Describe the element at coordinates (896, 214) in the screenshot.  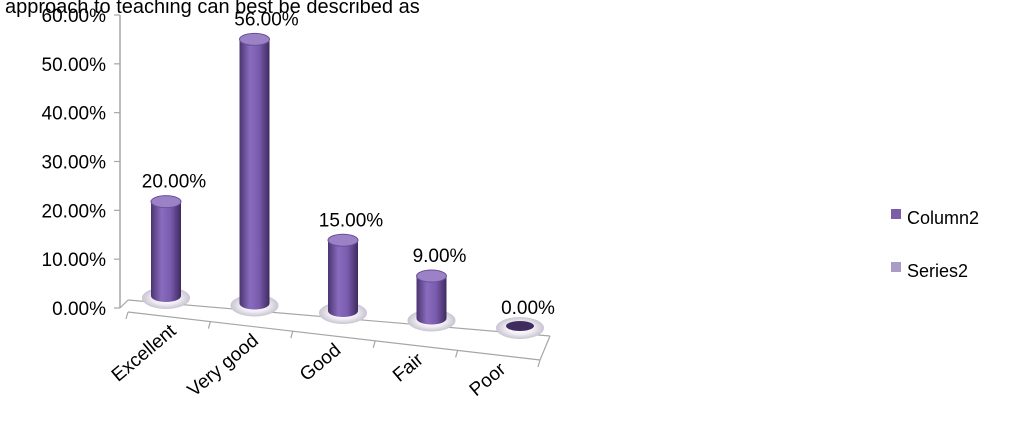
I see `legend-swatch-column2` at that location.